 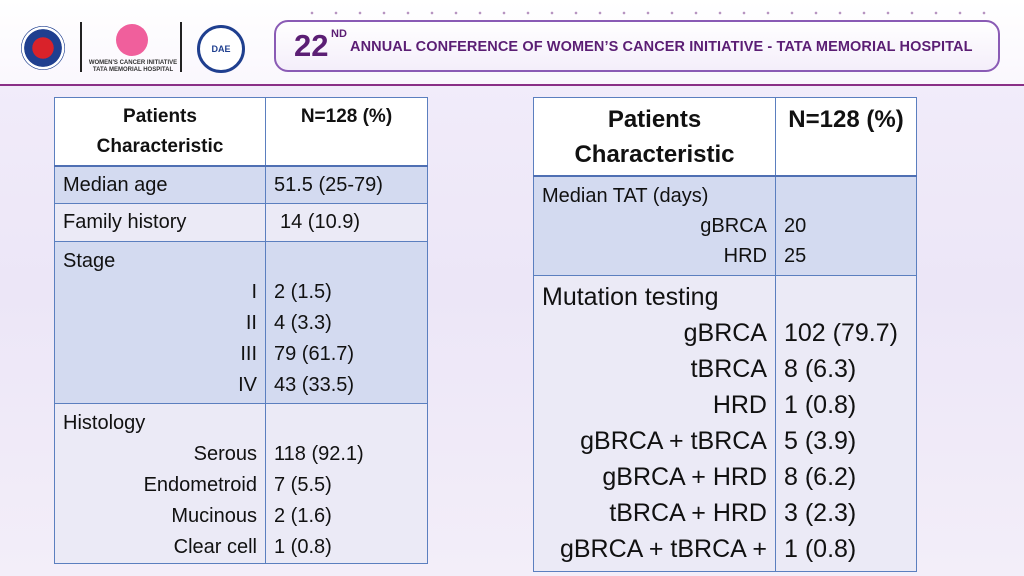 I want to click on row-label: Stage, so click(x=89, y=261).